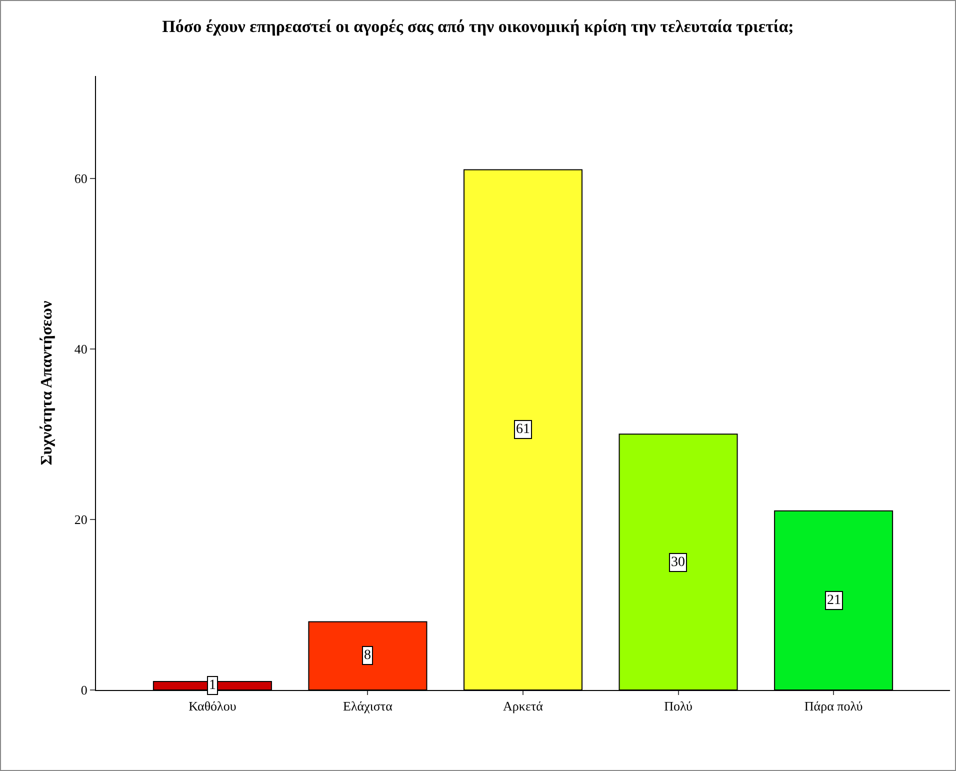 The width and height of the screenshot is (956, 771). What do you see at coordinates (523, 706) in the screenshot?
I see `x-tick-label: Αρκετά` at bounding box center [523, 706].